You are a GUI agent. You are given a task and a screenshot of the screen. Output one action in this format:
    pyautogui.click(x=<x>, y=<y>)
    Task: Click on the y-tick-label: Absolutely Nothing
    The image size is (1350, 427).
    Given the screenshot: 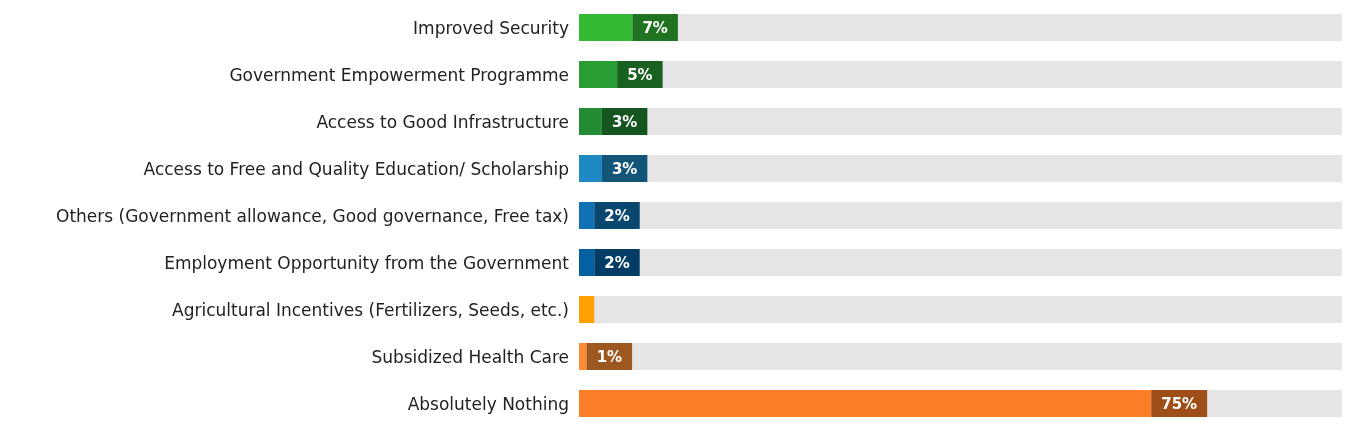 What is the action you would take?
    pyautogui.click(x=488, y=403)
    